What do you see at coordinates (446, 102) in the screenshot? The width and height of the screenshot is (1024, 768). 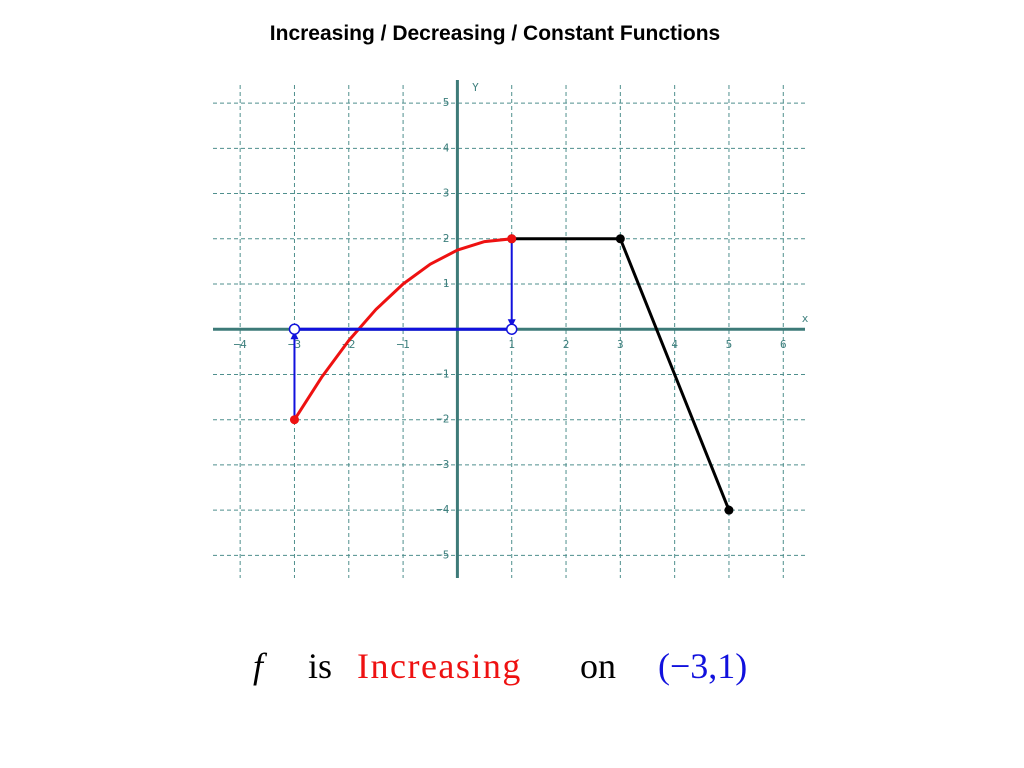 I see `y-tick-label: 5` at bounding box center [446, 102].